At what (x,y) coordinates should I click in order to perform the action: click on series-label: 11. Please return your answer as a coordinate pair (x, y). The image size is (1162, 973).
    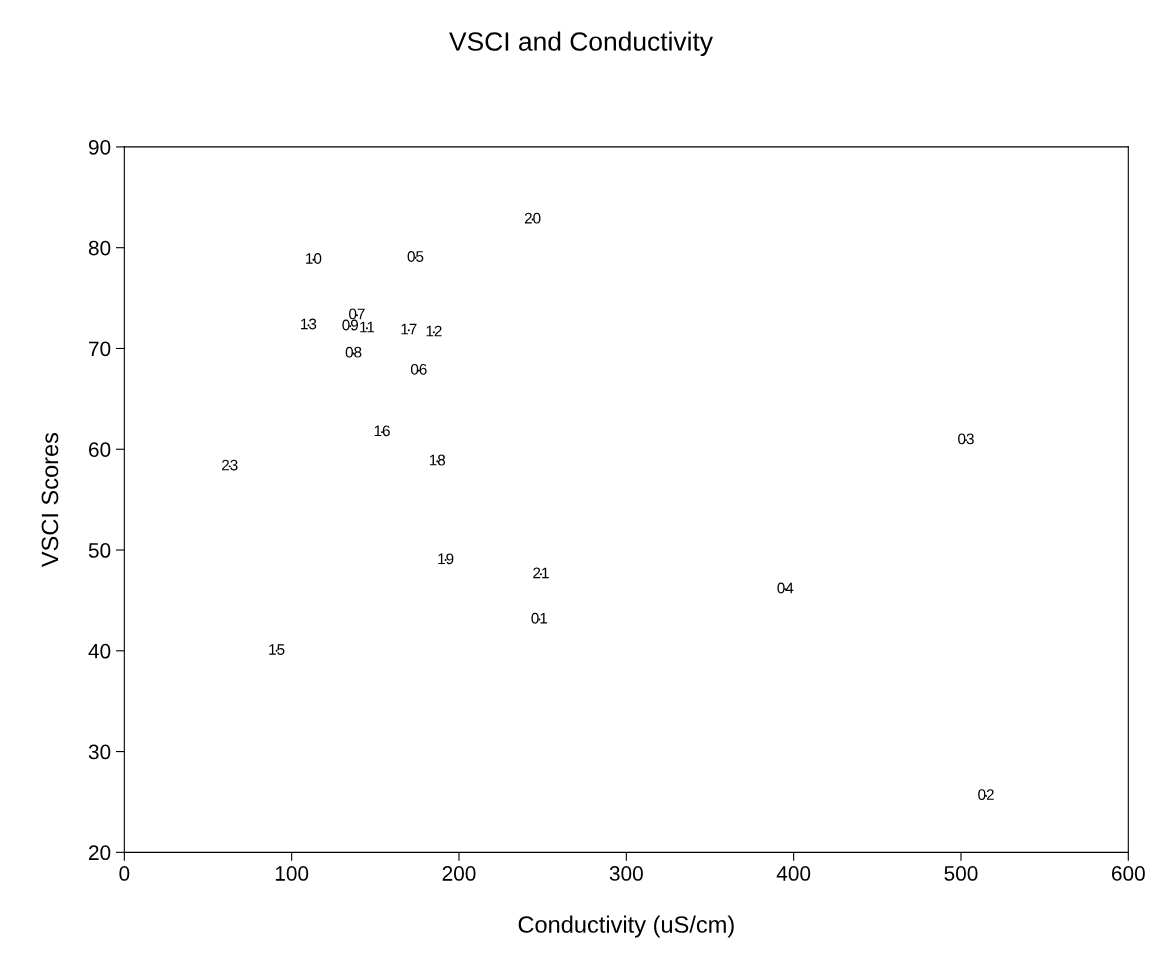
    Looking at the image, I should click on (367, 327).